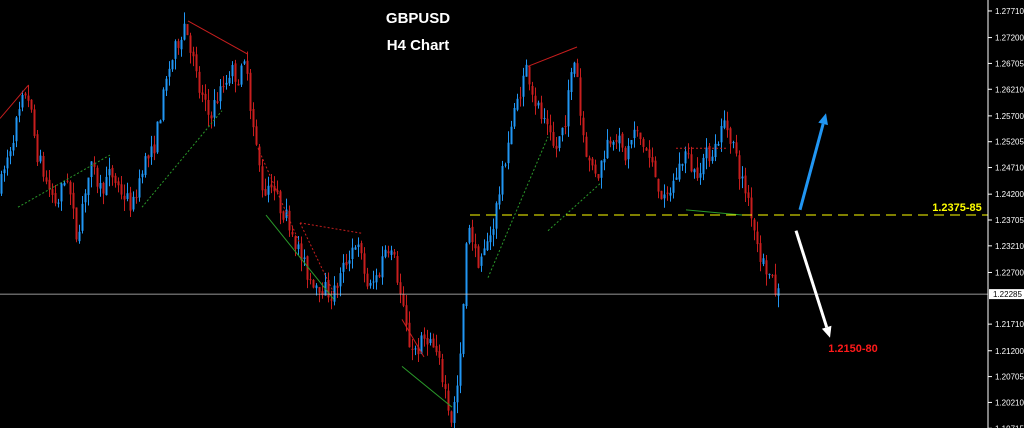 This screenshot has width=1024, height=428. Describe the element at coordinates (1006, 294) in the screenshot. I see `current-price-box` at that location.